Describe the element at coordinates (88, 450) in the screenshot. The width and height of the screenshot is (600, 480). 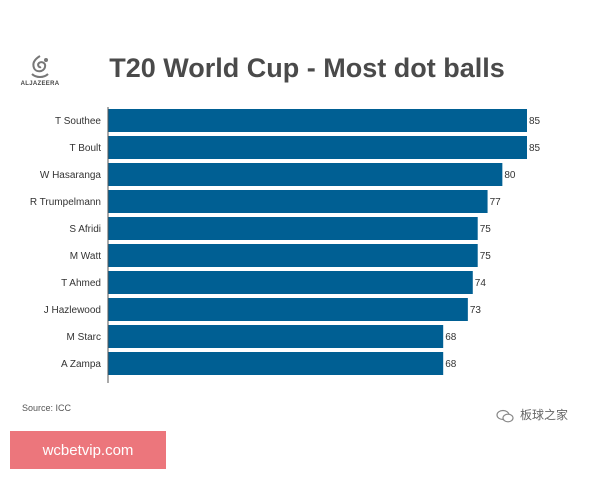
I see `promo-banner: wcbetvip.com` at that location.